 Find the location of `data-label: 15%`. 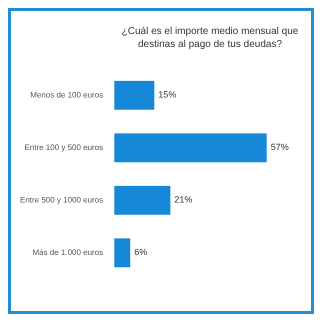

data-label: 15% is located at coordinates (167, 95).